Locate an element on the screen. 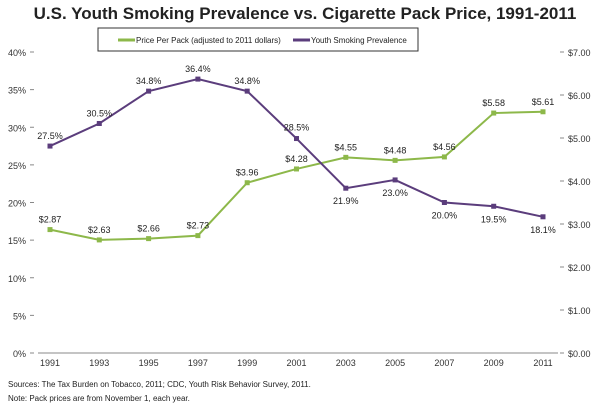  data-label: $5.61 is located at coordinates (543, 102).